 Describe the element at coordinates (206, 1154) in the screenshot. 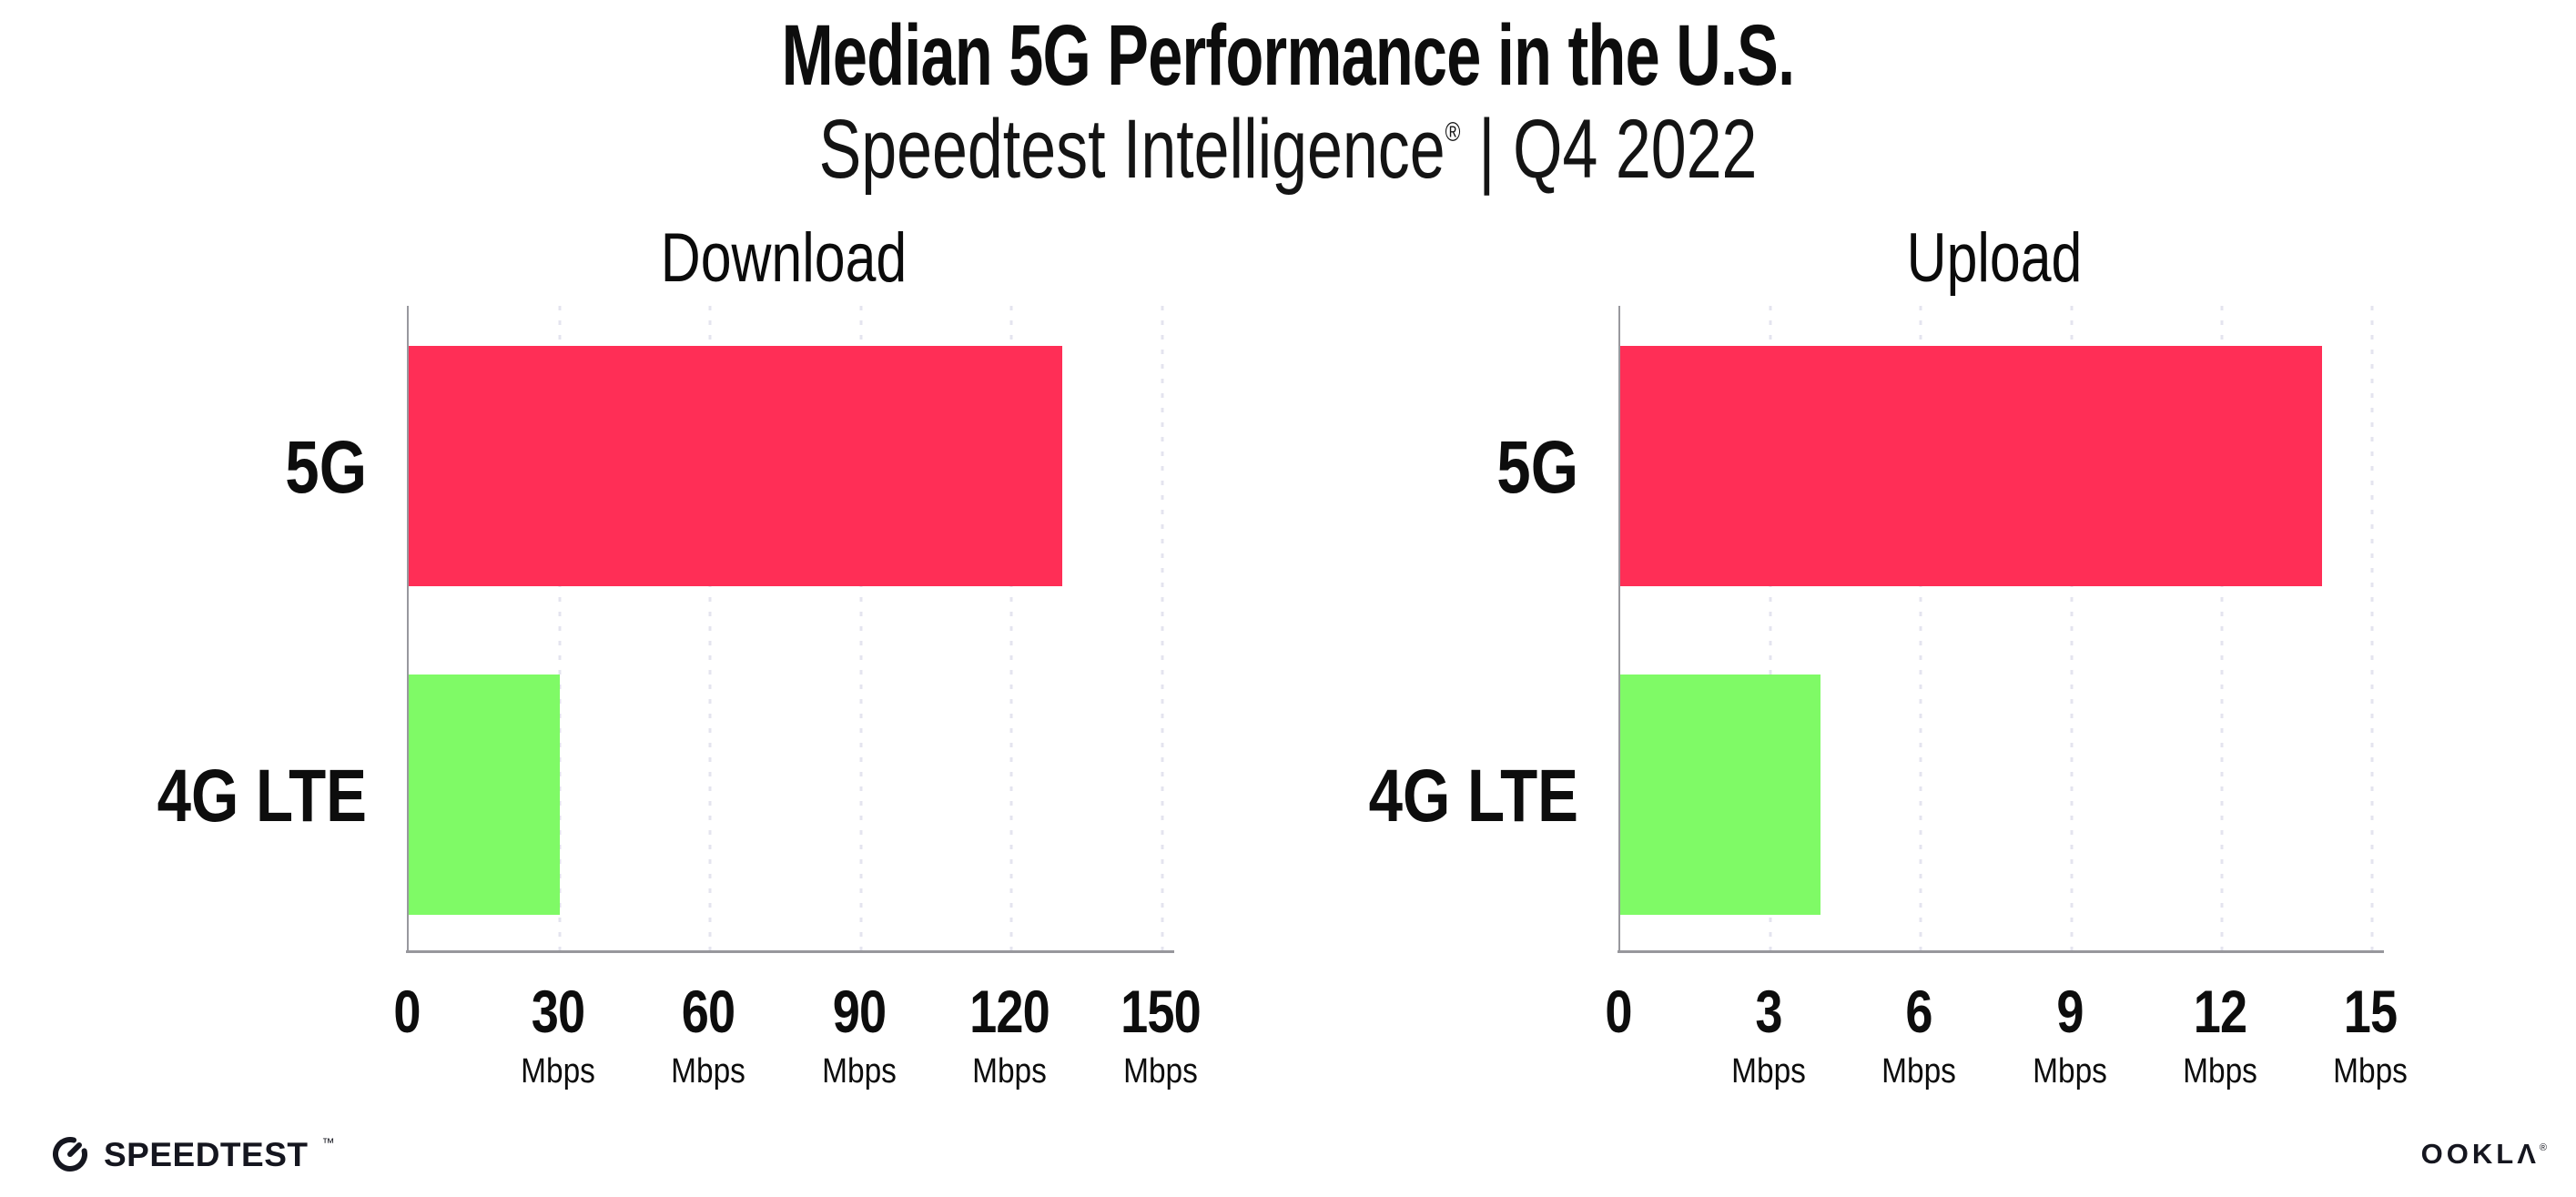

I see `speedtest-wordmark: SPEEDTEST` at that location.